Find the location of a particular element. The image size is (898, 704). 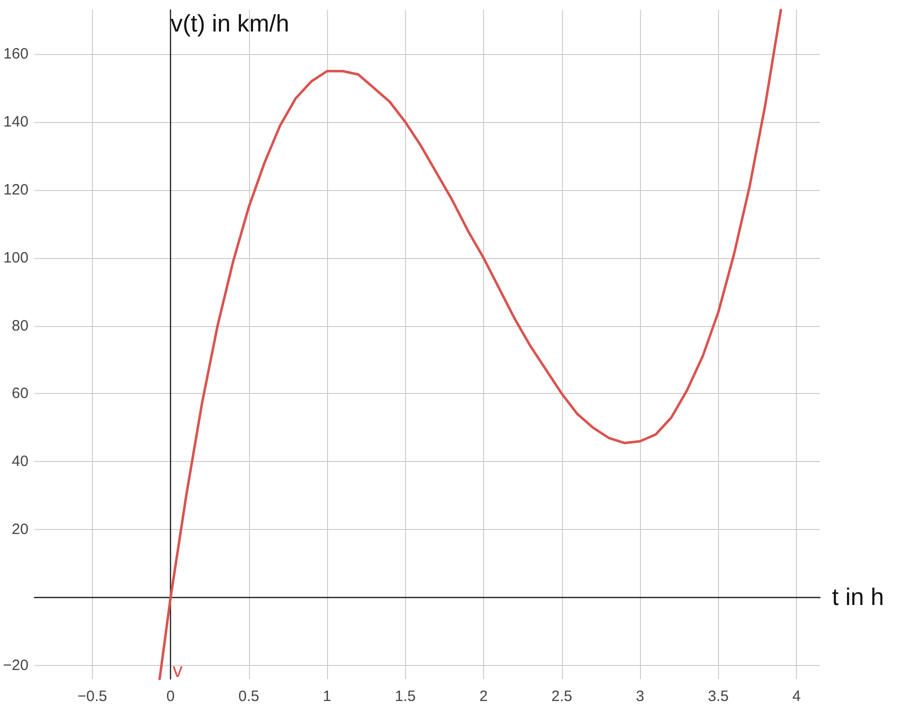

x-tick-label: 2 is located at coordinates (483, 696).